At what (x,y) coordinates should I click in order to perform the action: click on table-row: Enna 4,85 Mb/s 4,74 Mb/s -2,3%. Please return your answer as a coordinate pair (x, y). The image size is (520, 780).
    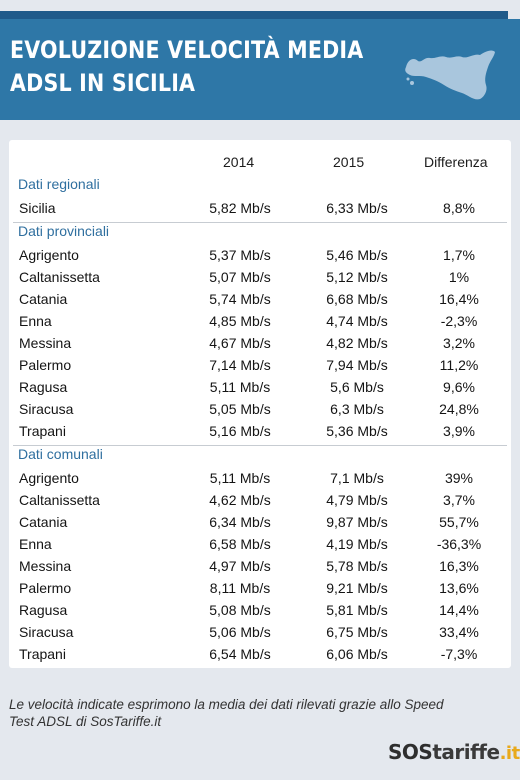
    Looking at the image, I should click on (260, 321).